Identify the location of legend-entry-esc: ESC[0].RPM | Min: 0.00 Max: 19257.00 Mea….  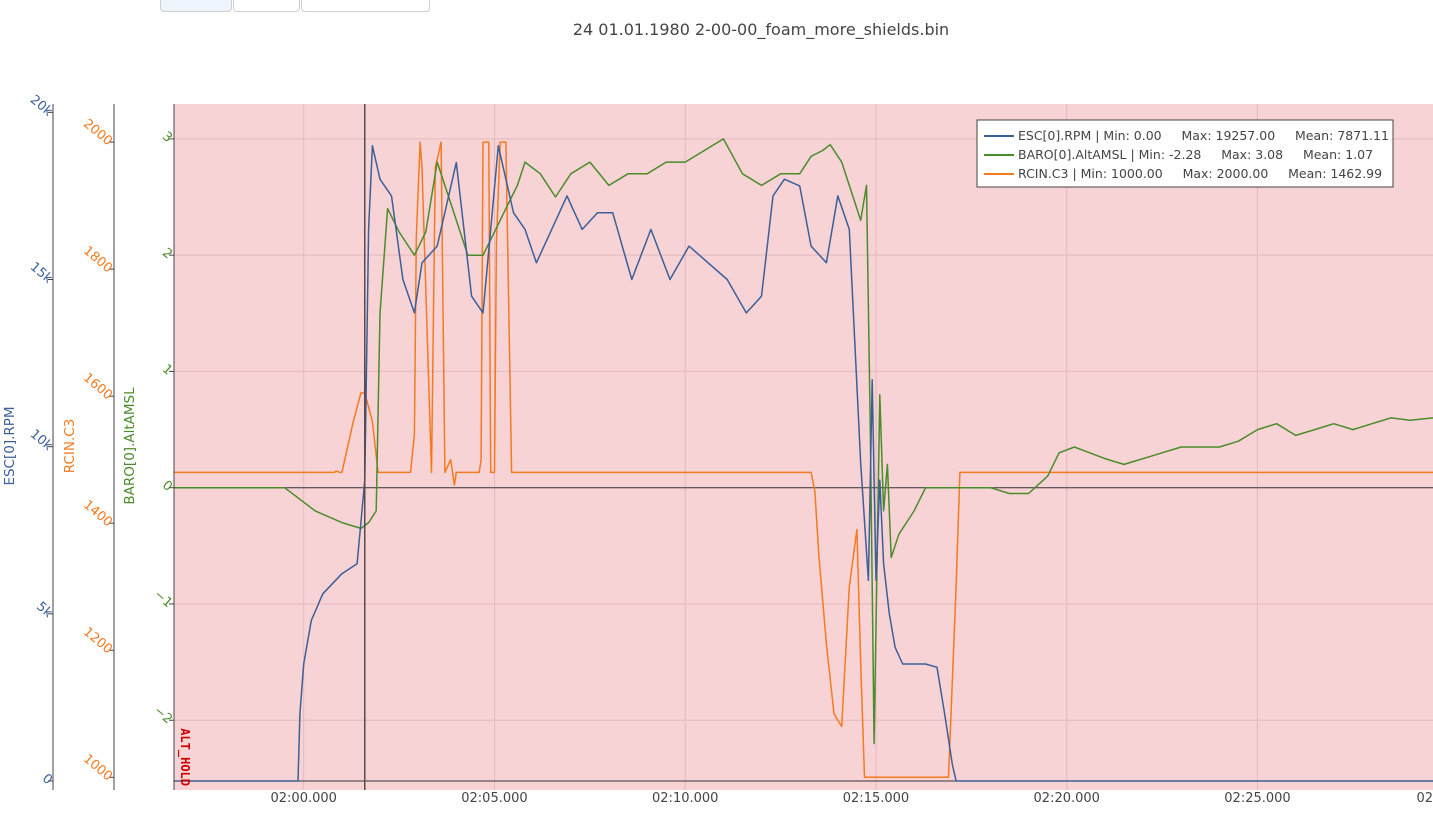
(1203, 135).